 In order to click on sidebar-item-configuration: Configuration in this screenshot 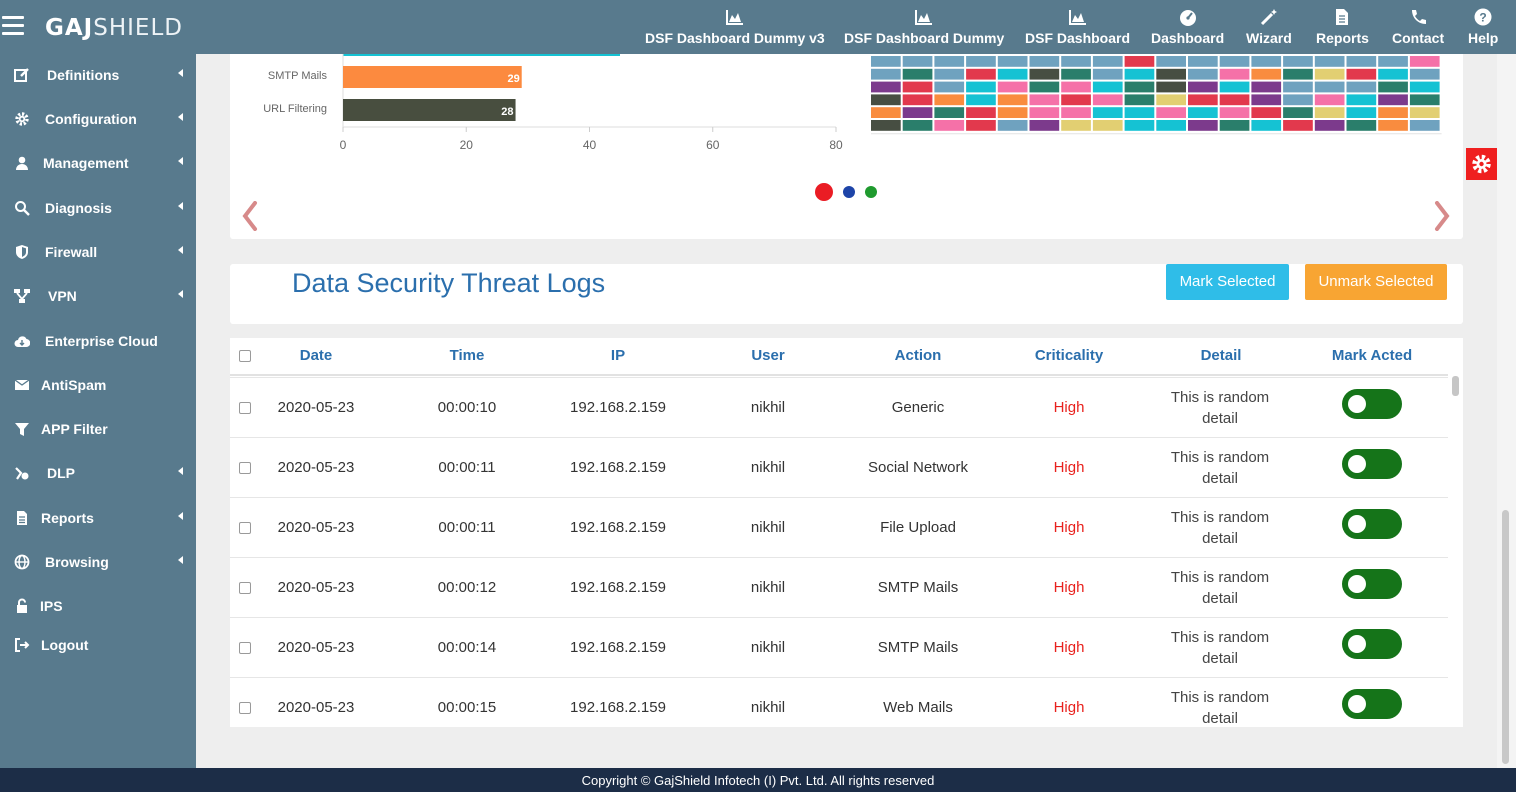, I will do `click(98, 119)`.